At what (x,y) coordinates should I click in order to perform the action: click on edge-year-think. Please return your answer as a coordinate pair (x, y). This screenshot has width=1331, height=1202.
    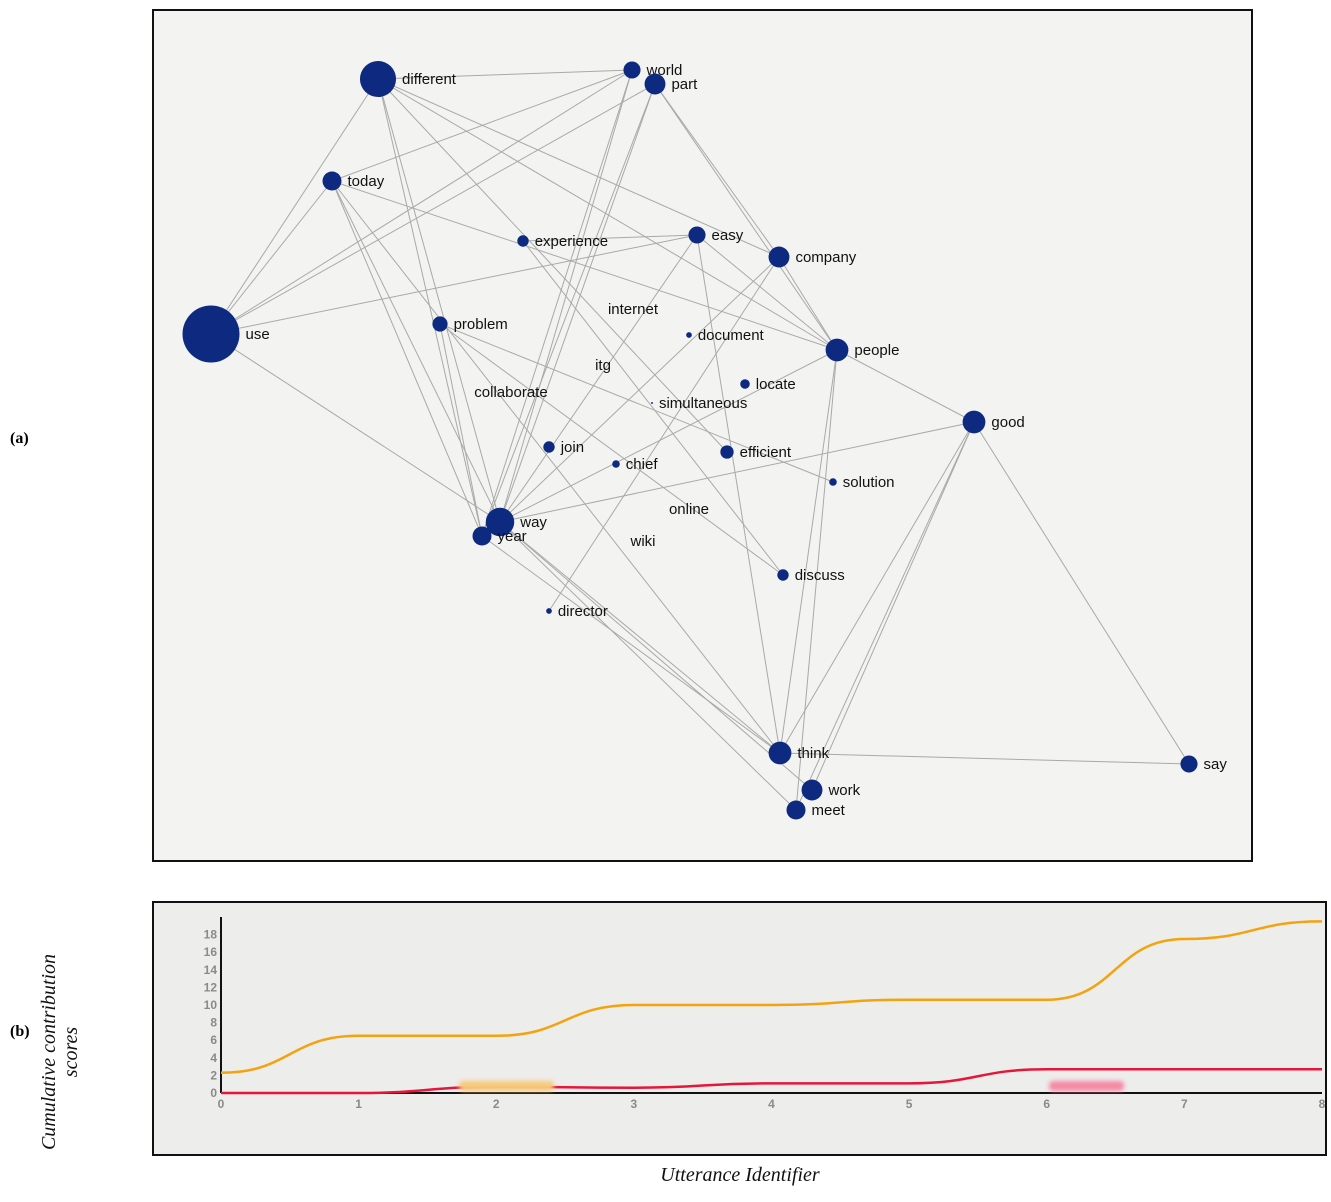
    Looking at the image, I should click on (631, 644).